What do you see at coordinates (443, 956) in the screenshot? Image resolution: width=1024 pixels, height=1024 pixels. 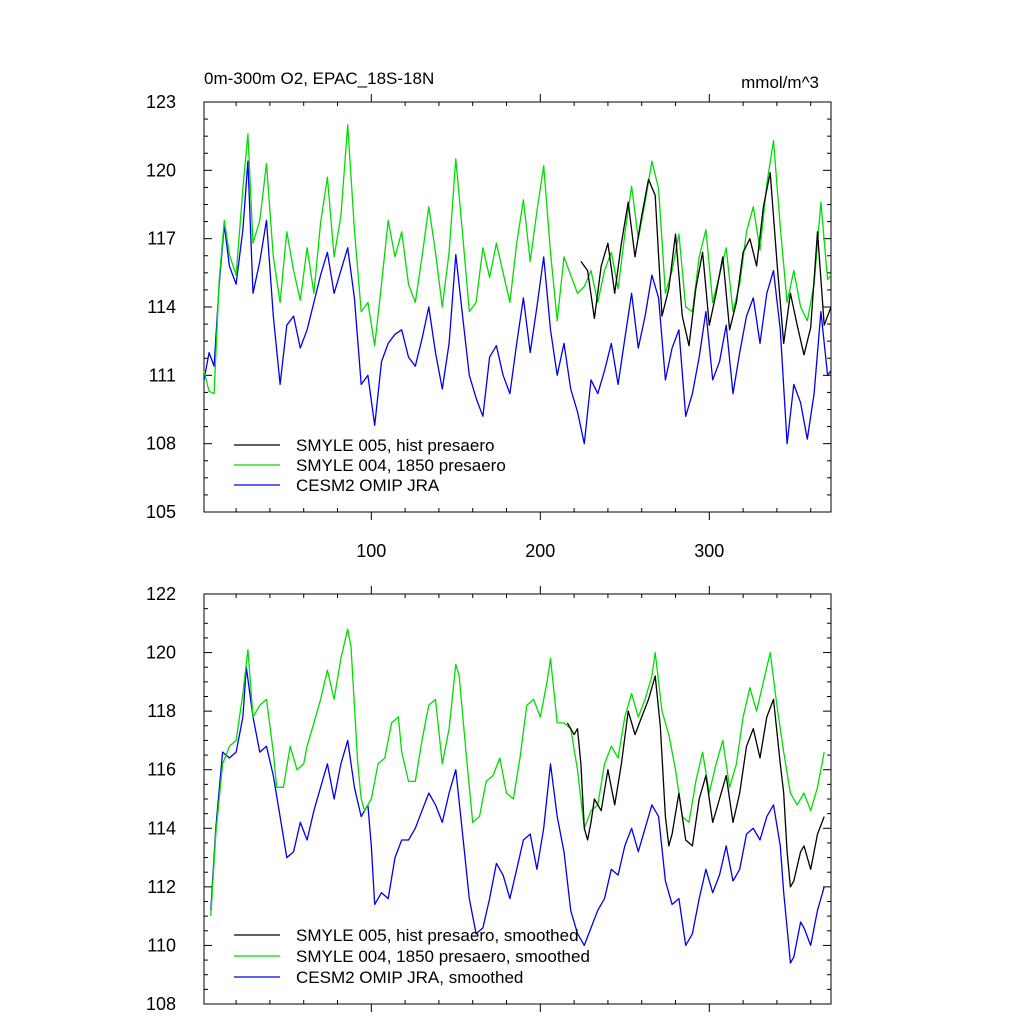 I see `legend-label: SMYLE 004, 1850 presaero, smoothed` at bounding box center [443, 956].